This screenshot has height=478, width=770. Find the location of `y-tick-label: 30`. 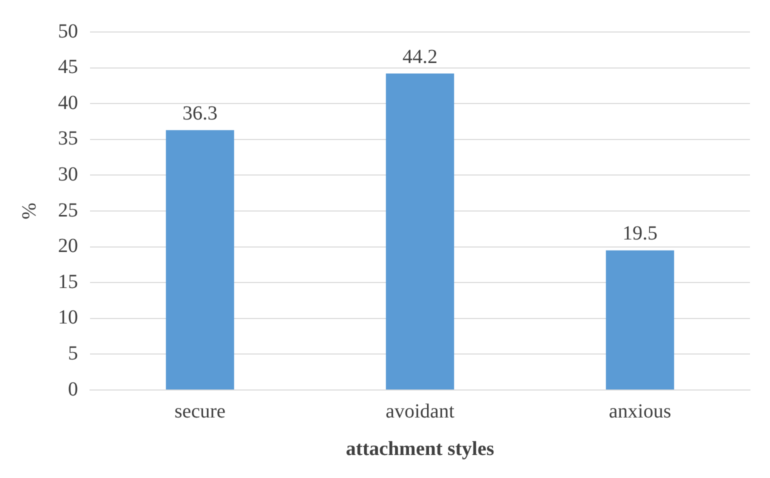

y-tick-label: 30 is located at coordinates (68, 174).